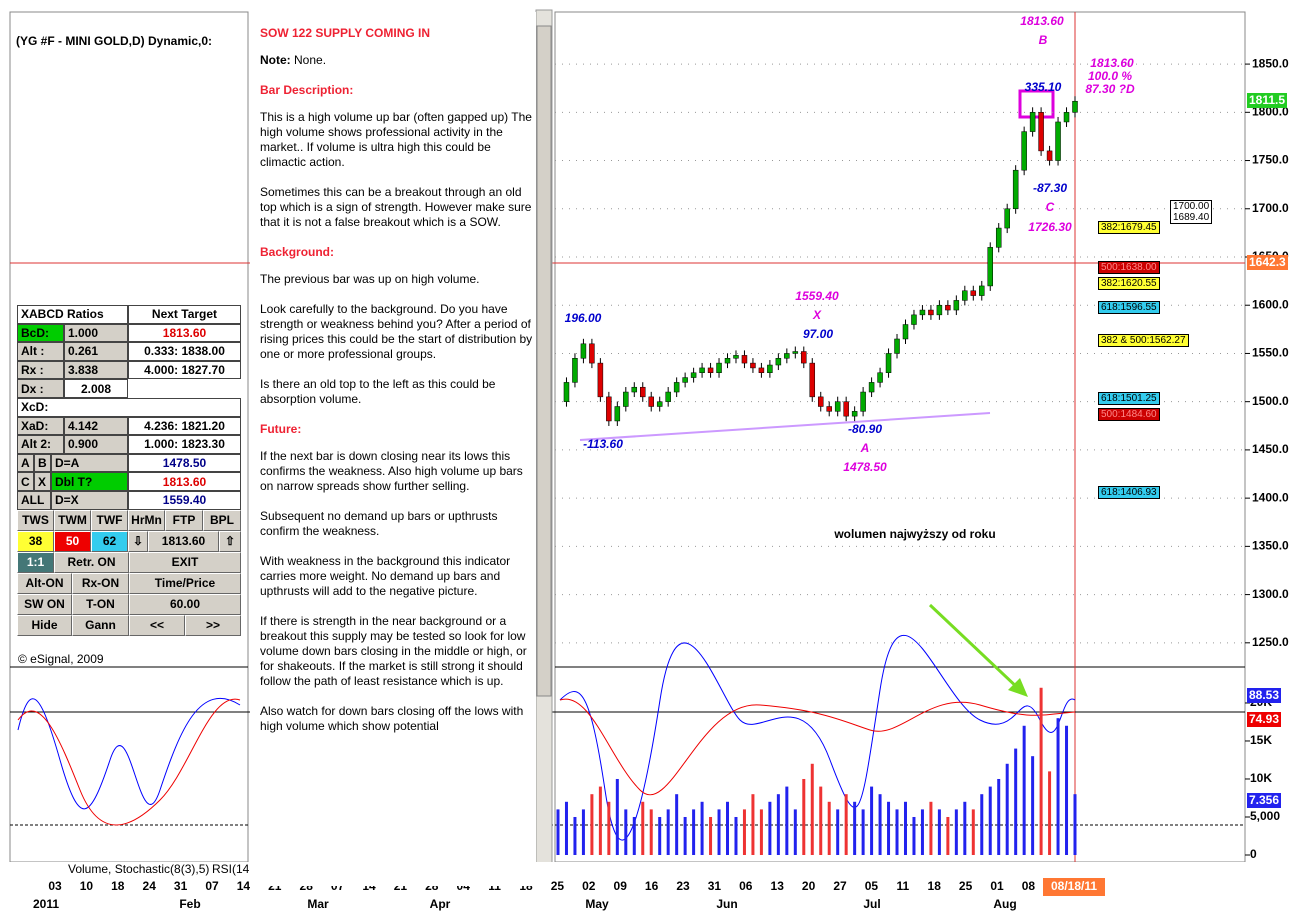 This screenshot has height=913, width=1295. I want to click on button: <<, so click(157, 625).